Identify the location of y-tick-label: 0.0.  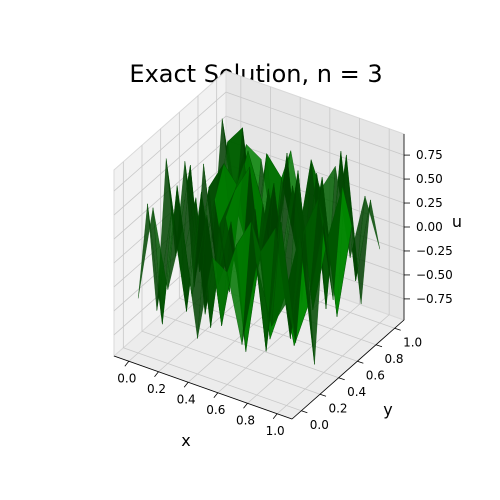
(319, 425).